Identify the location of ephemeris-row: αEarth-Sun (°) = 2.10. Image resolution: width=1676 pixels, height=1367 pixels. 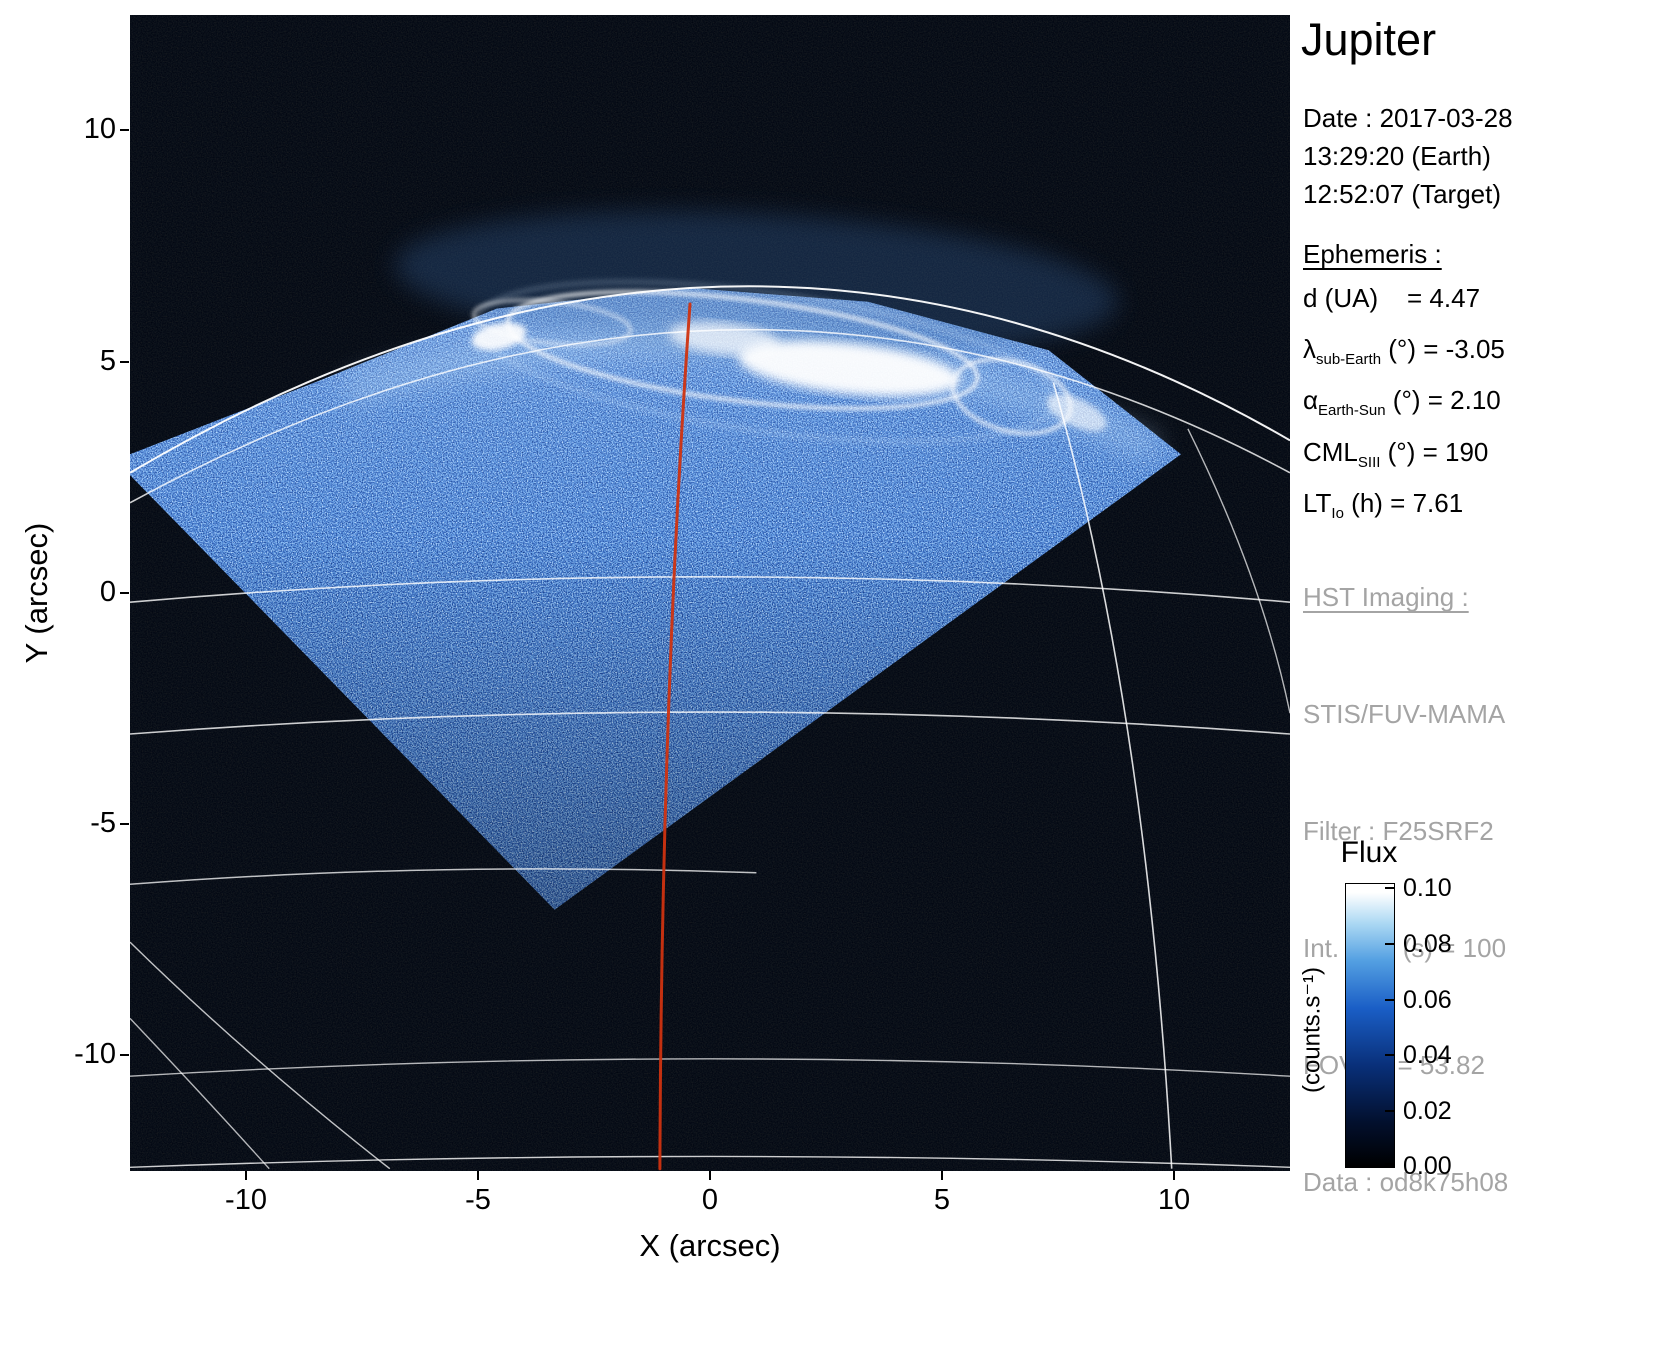
(1404, 405).